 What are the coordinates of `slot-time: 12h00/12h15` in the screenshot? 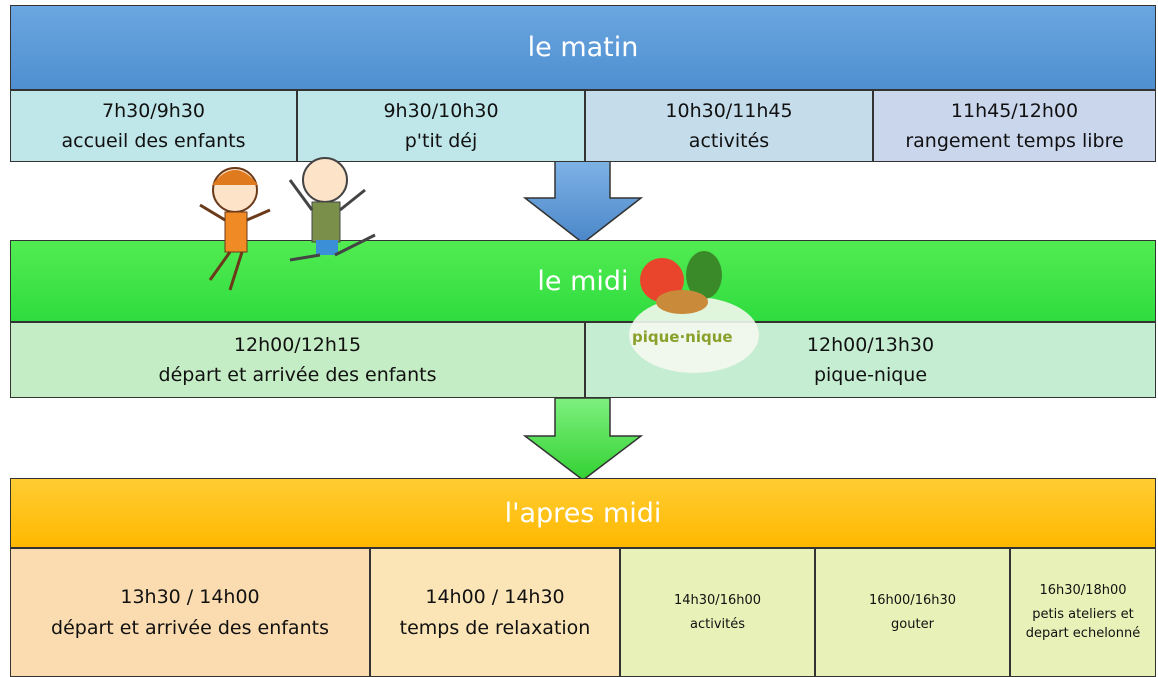 It's located at (297, 344).